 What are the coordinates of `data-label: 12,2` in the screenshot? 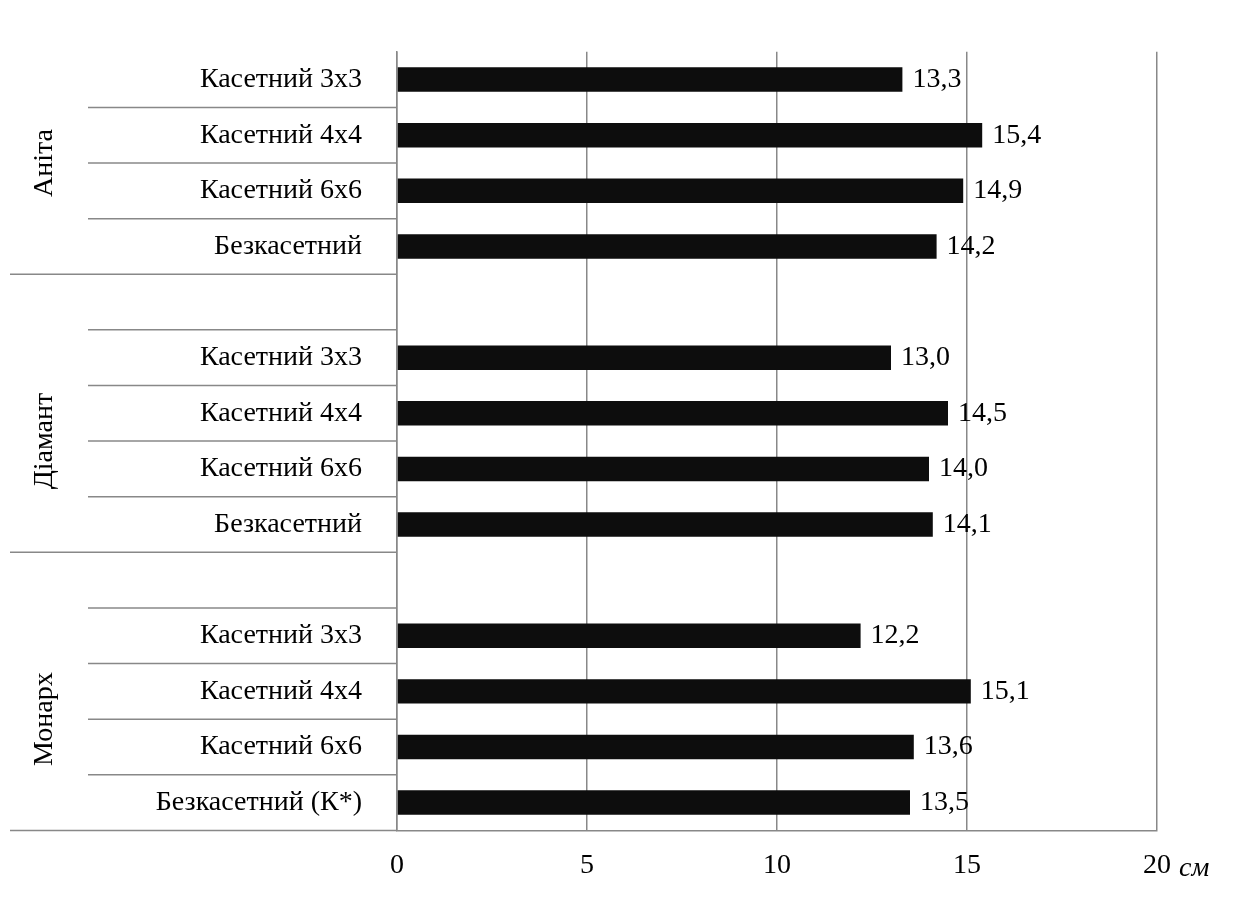 It's located at (895, 634).